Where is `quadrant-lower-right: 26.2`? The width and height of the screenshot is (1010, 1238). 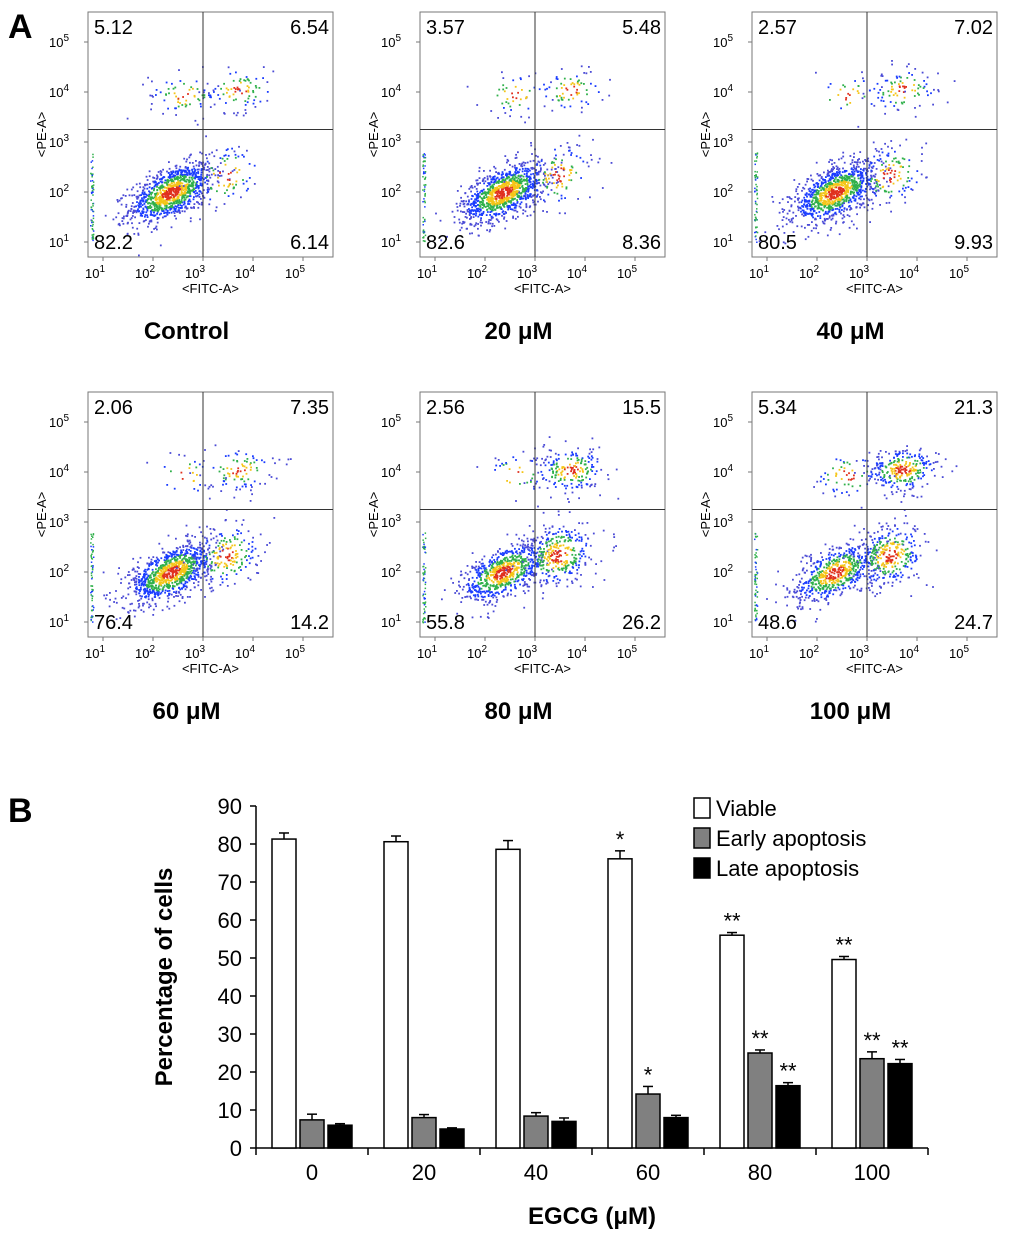
quadrant-lower-right: 26.2 is located at coordinates (641, 623).